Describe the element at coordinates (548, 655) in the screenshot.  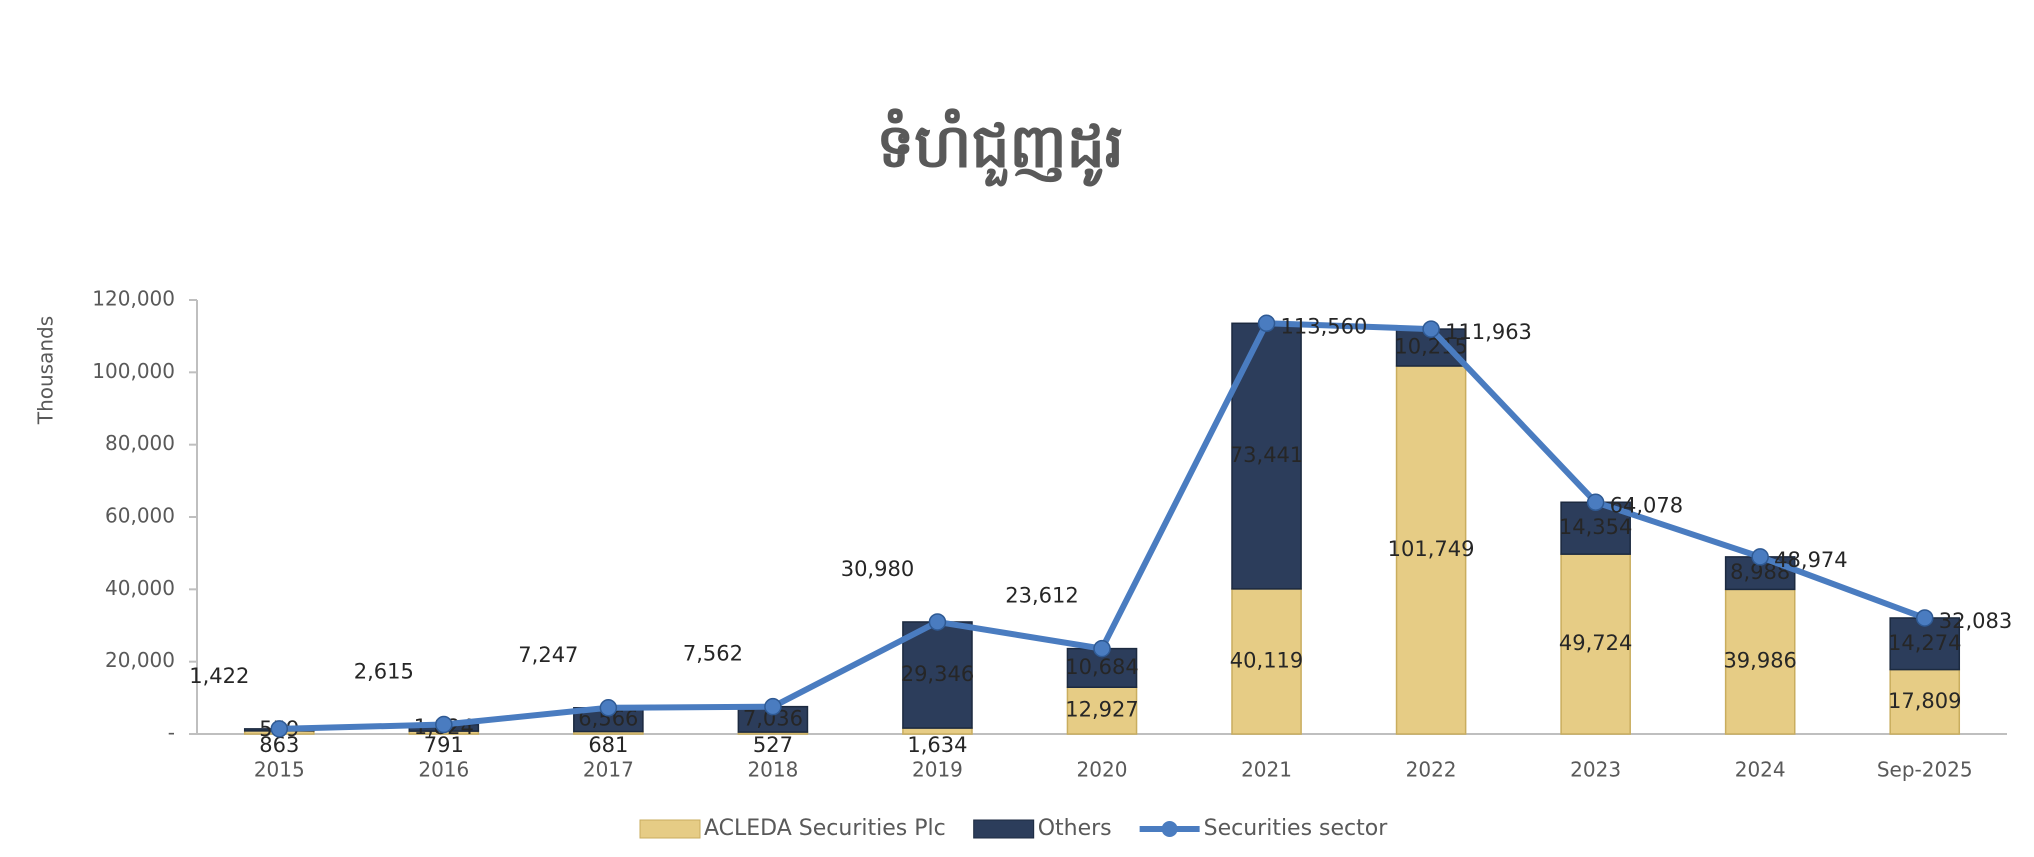
I see `line-value-label: 7,247` at that location.